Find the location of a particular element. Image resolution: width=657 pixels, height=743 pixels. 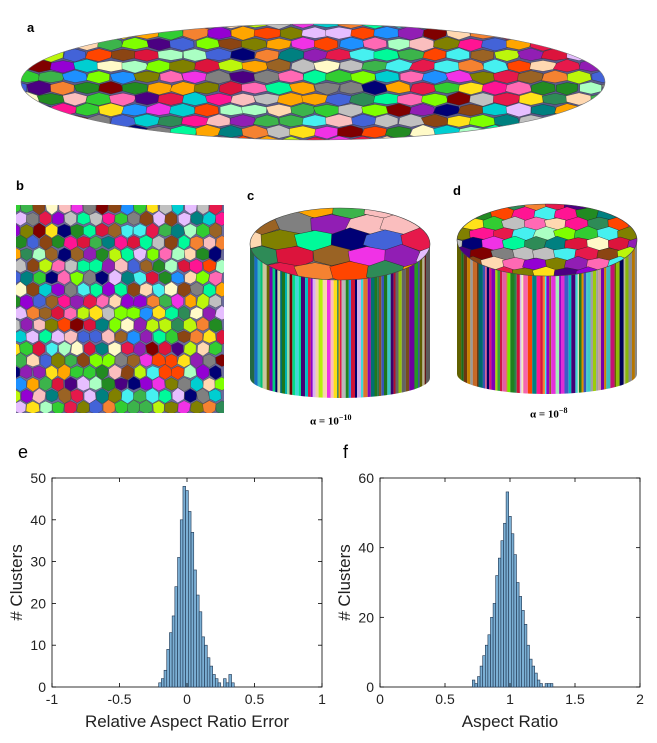

y-tick-label: 50 is located at coordinates (38, 478).